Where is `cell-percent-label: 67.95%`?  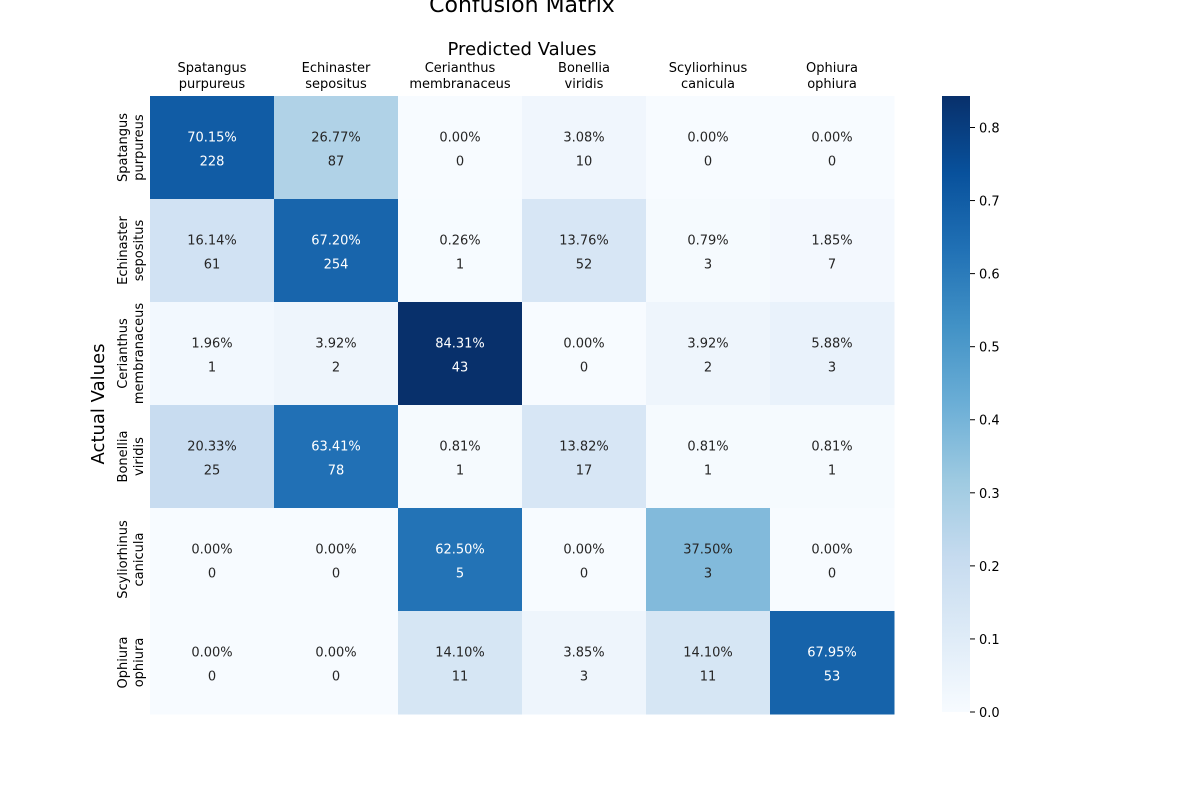 cell-percent-label: 67.95% is located at coordinates (832, 653).